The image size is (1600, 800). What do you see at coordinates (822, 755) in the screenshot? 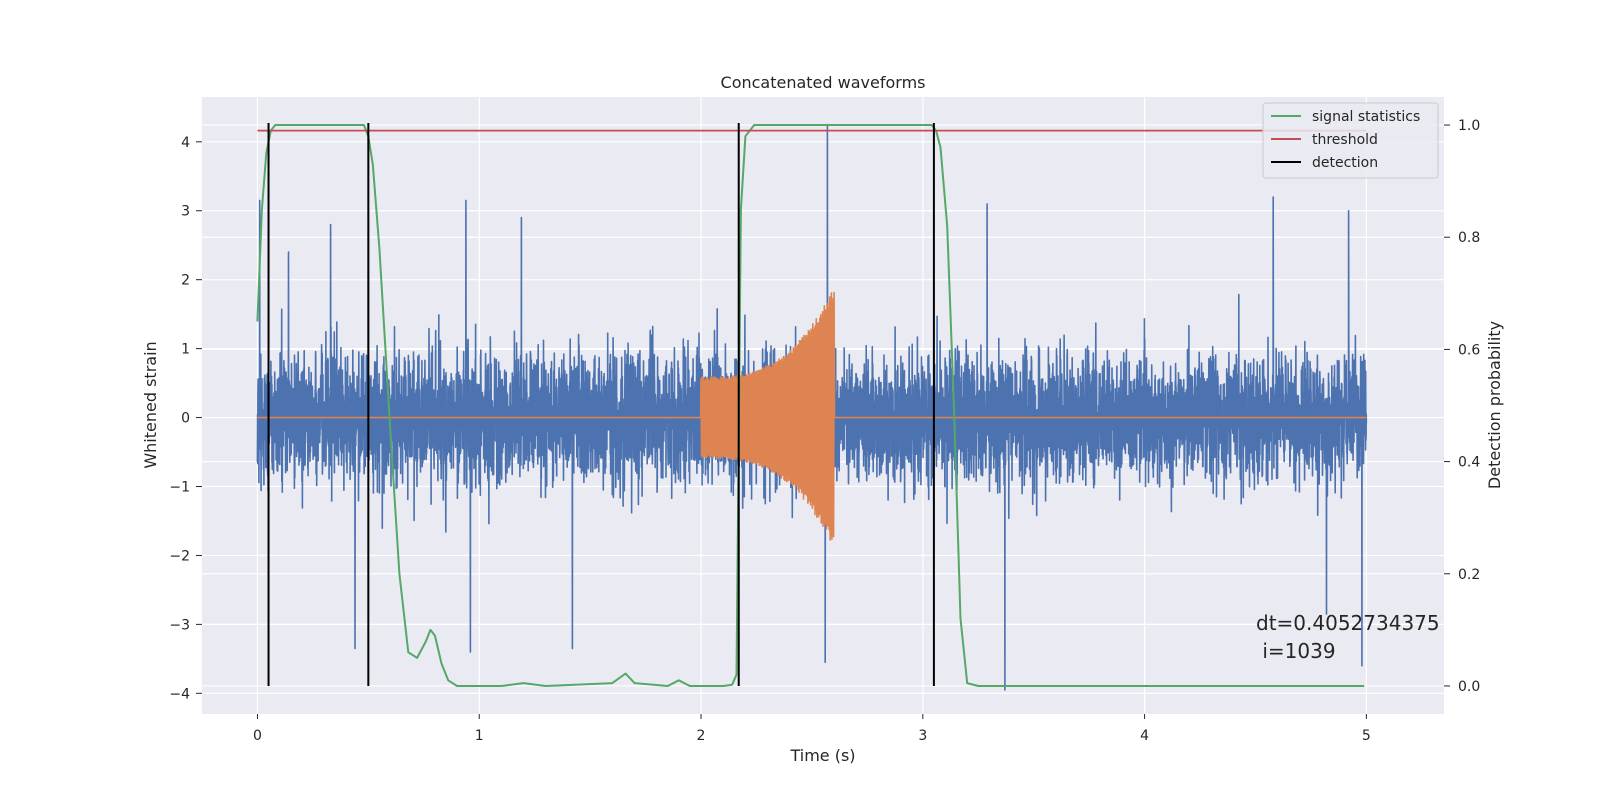
I see `x-axis-label: Time (s)` at bounding box center [822, 755].